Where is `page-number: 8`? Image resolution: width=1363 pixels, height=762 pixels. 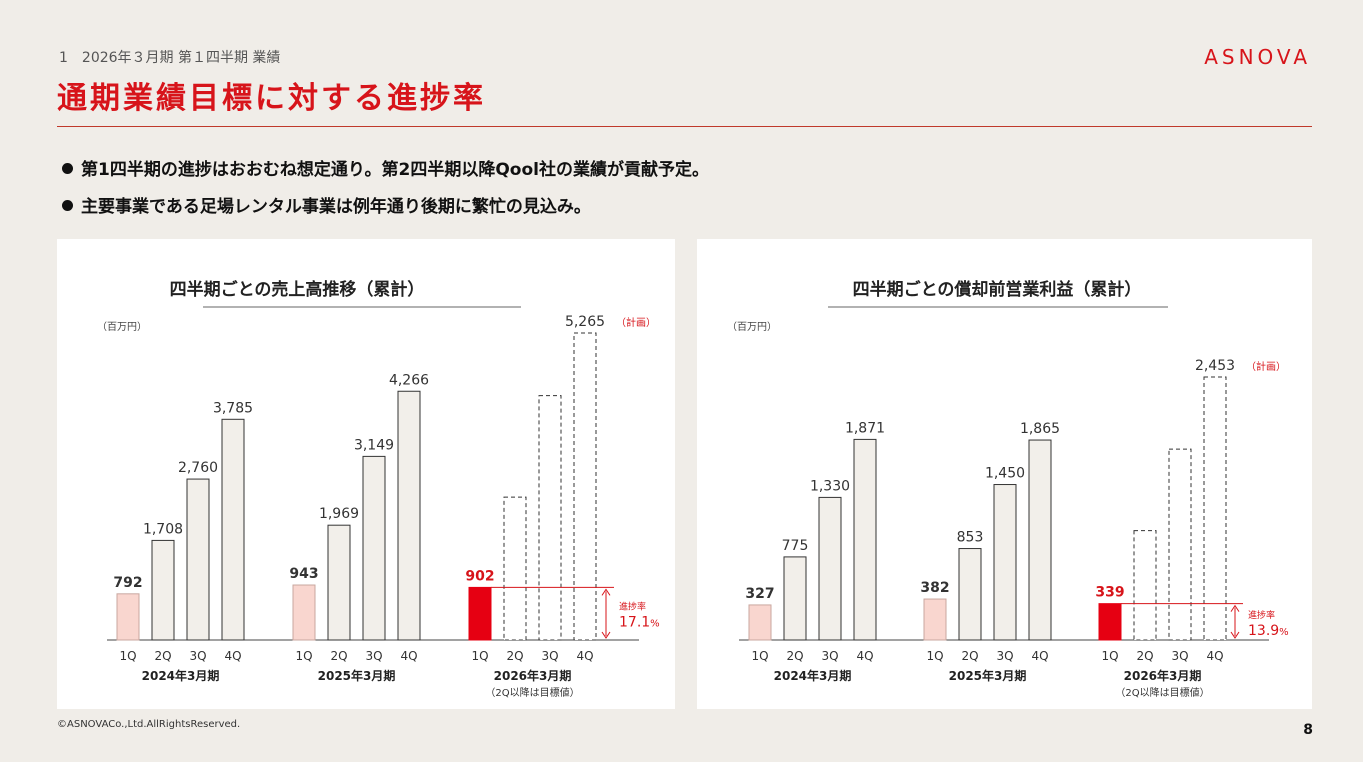 page-number: 8 is located at coordinates (1308, 730).